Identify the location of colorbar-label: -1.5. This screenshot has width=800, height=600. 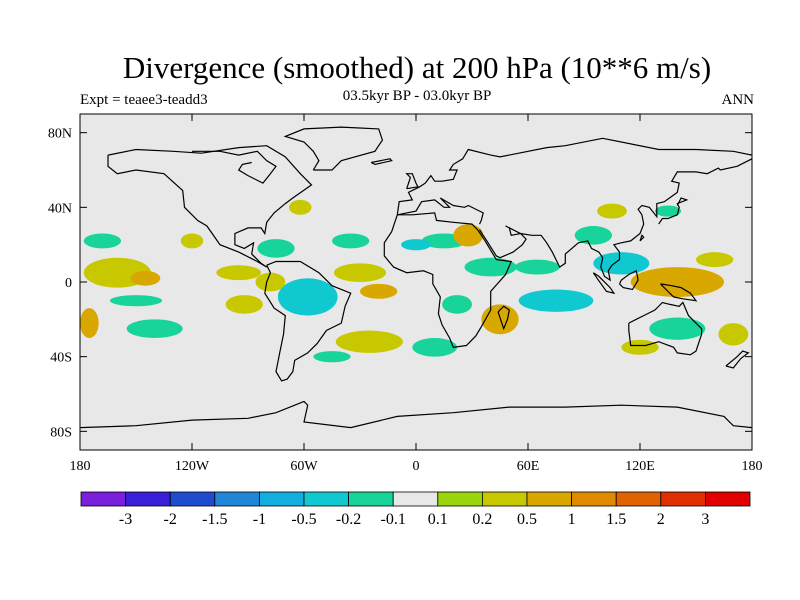
(214, 519).